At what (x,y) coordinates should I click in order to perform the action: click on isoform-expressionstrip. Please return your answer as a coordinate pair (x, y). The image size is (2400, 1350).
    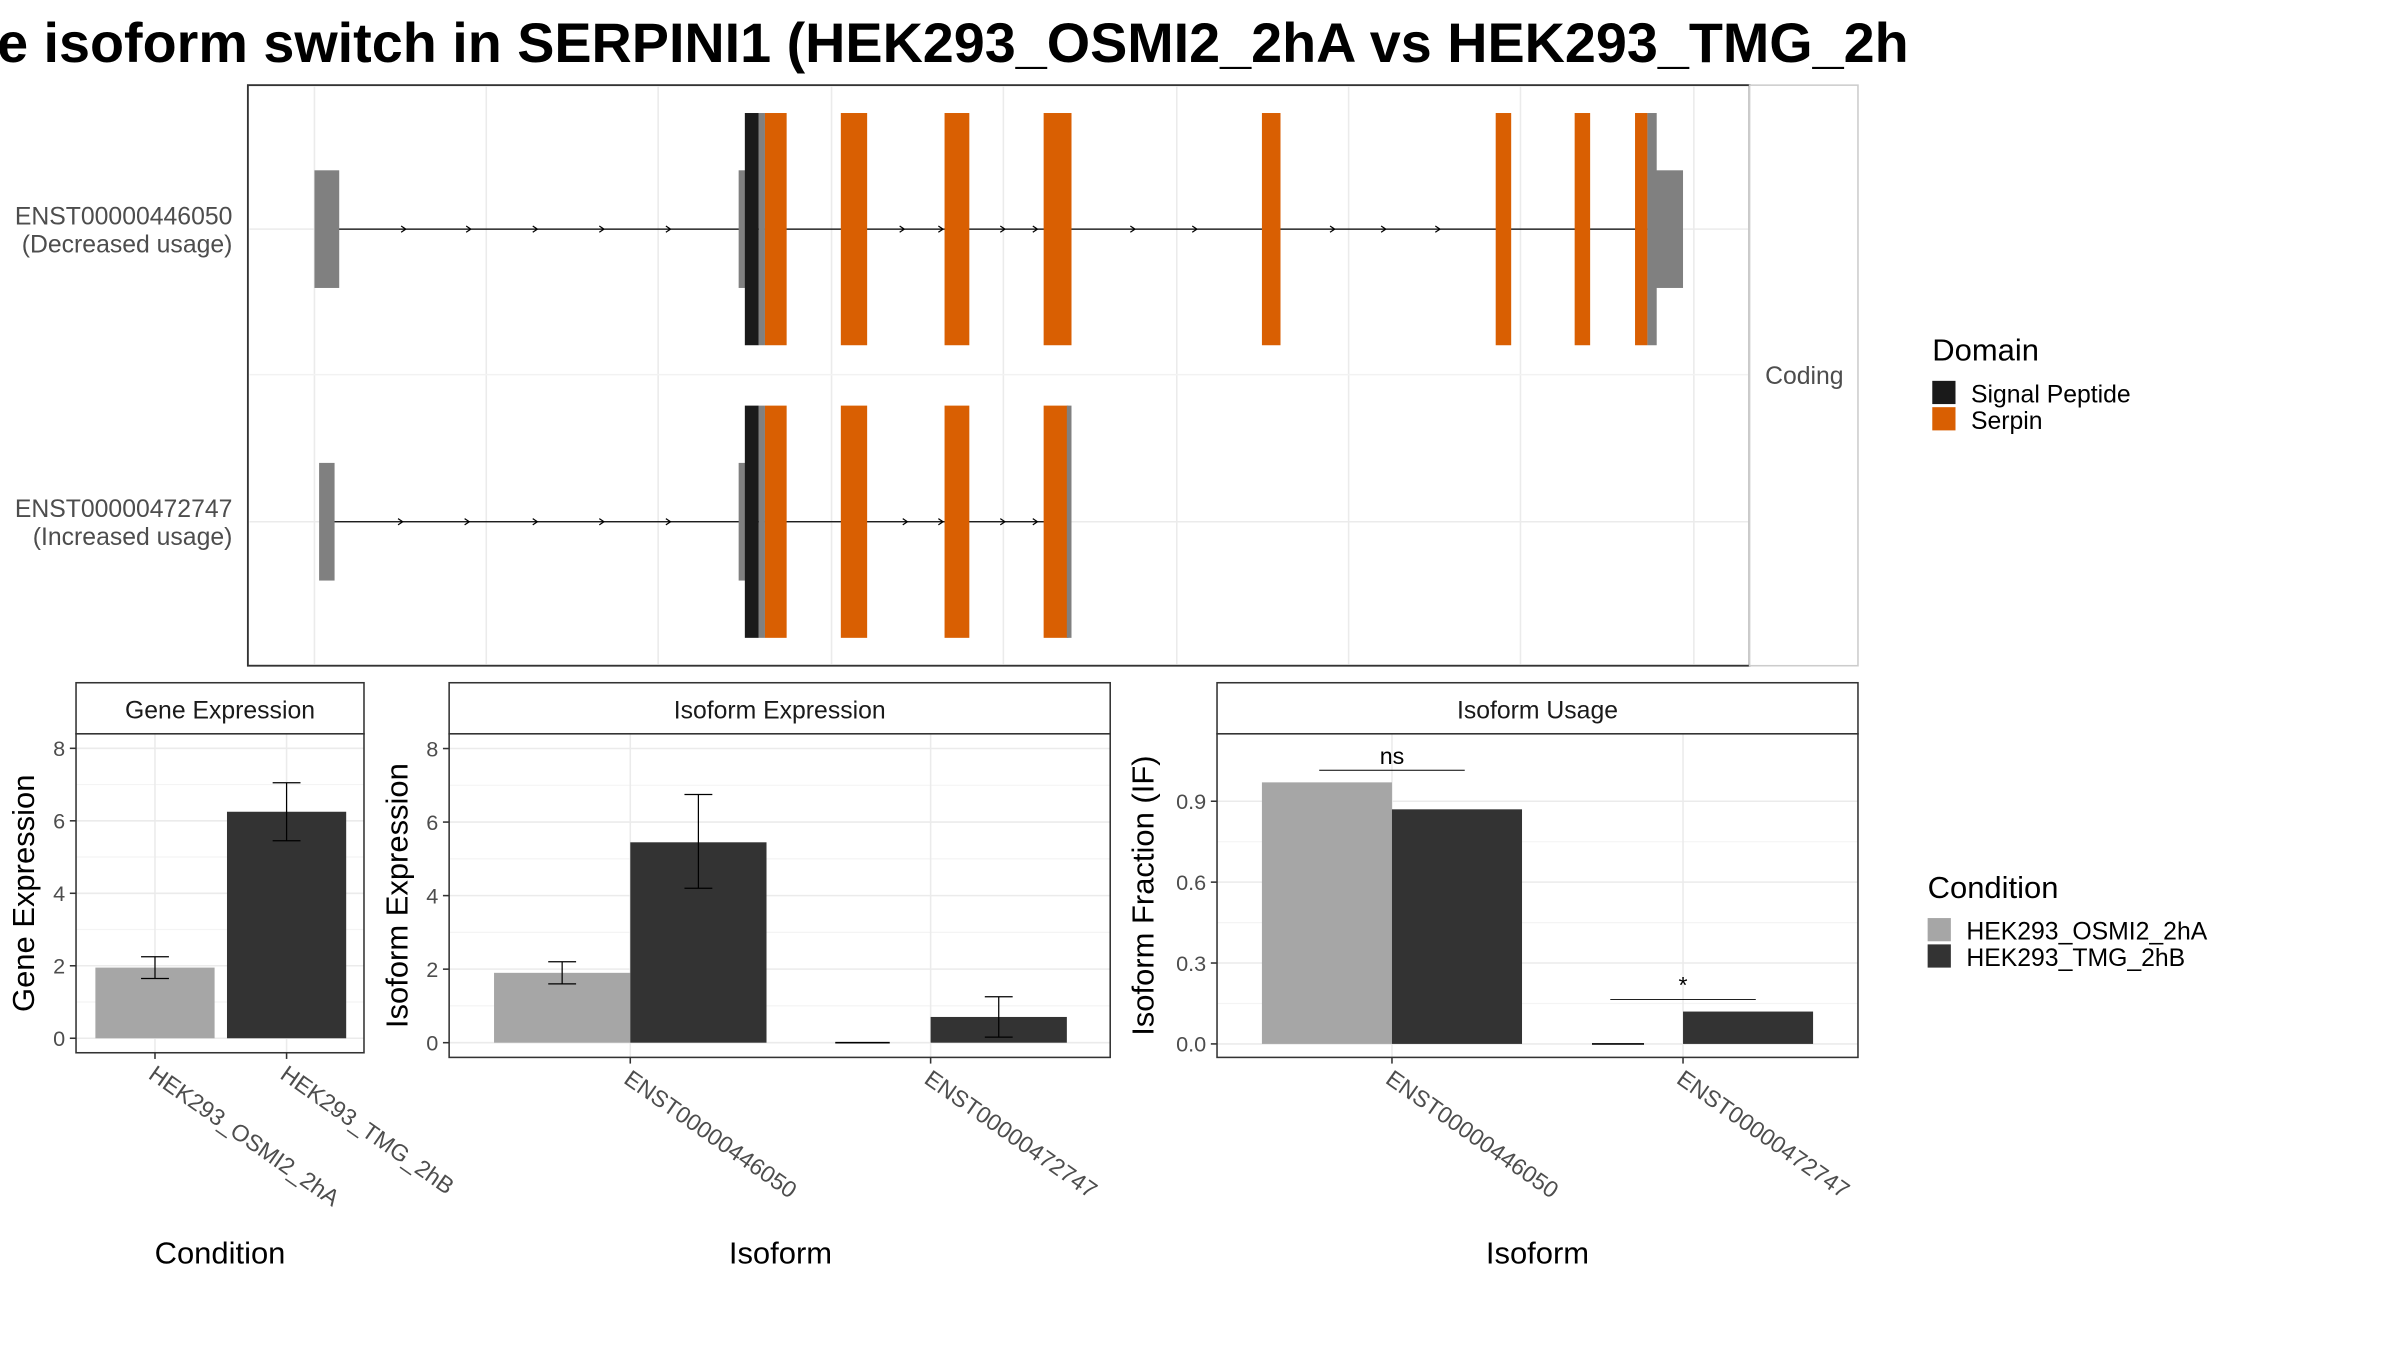
    Looking at the image, I should click on (779, 708).